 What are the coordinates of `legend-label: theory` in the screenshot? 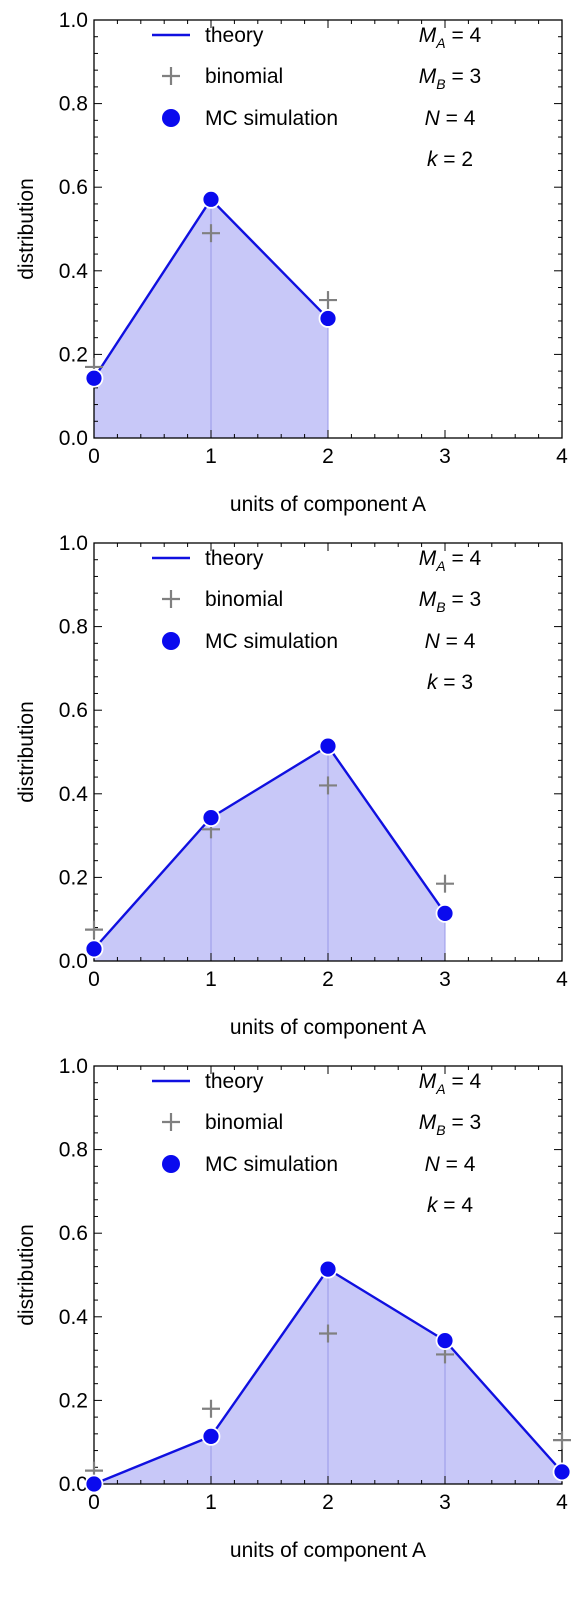 It's located at (234, 1081).